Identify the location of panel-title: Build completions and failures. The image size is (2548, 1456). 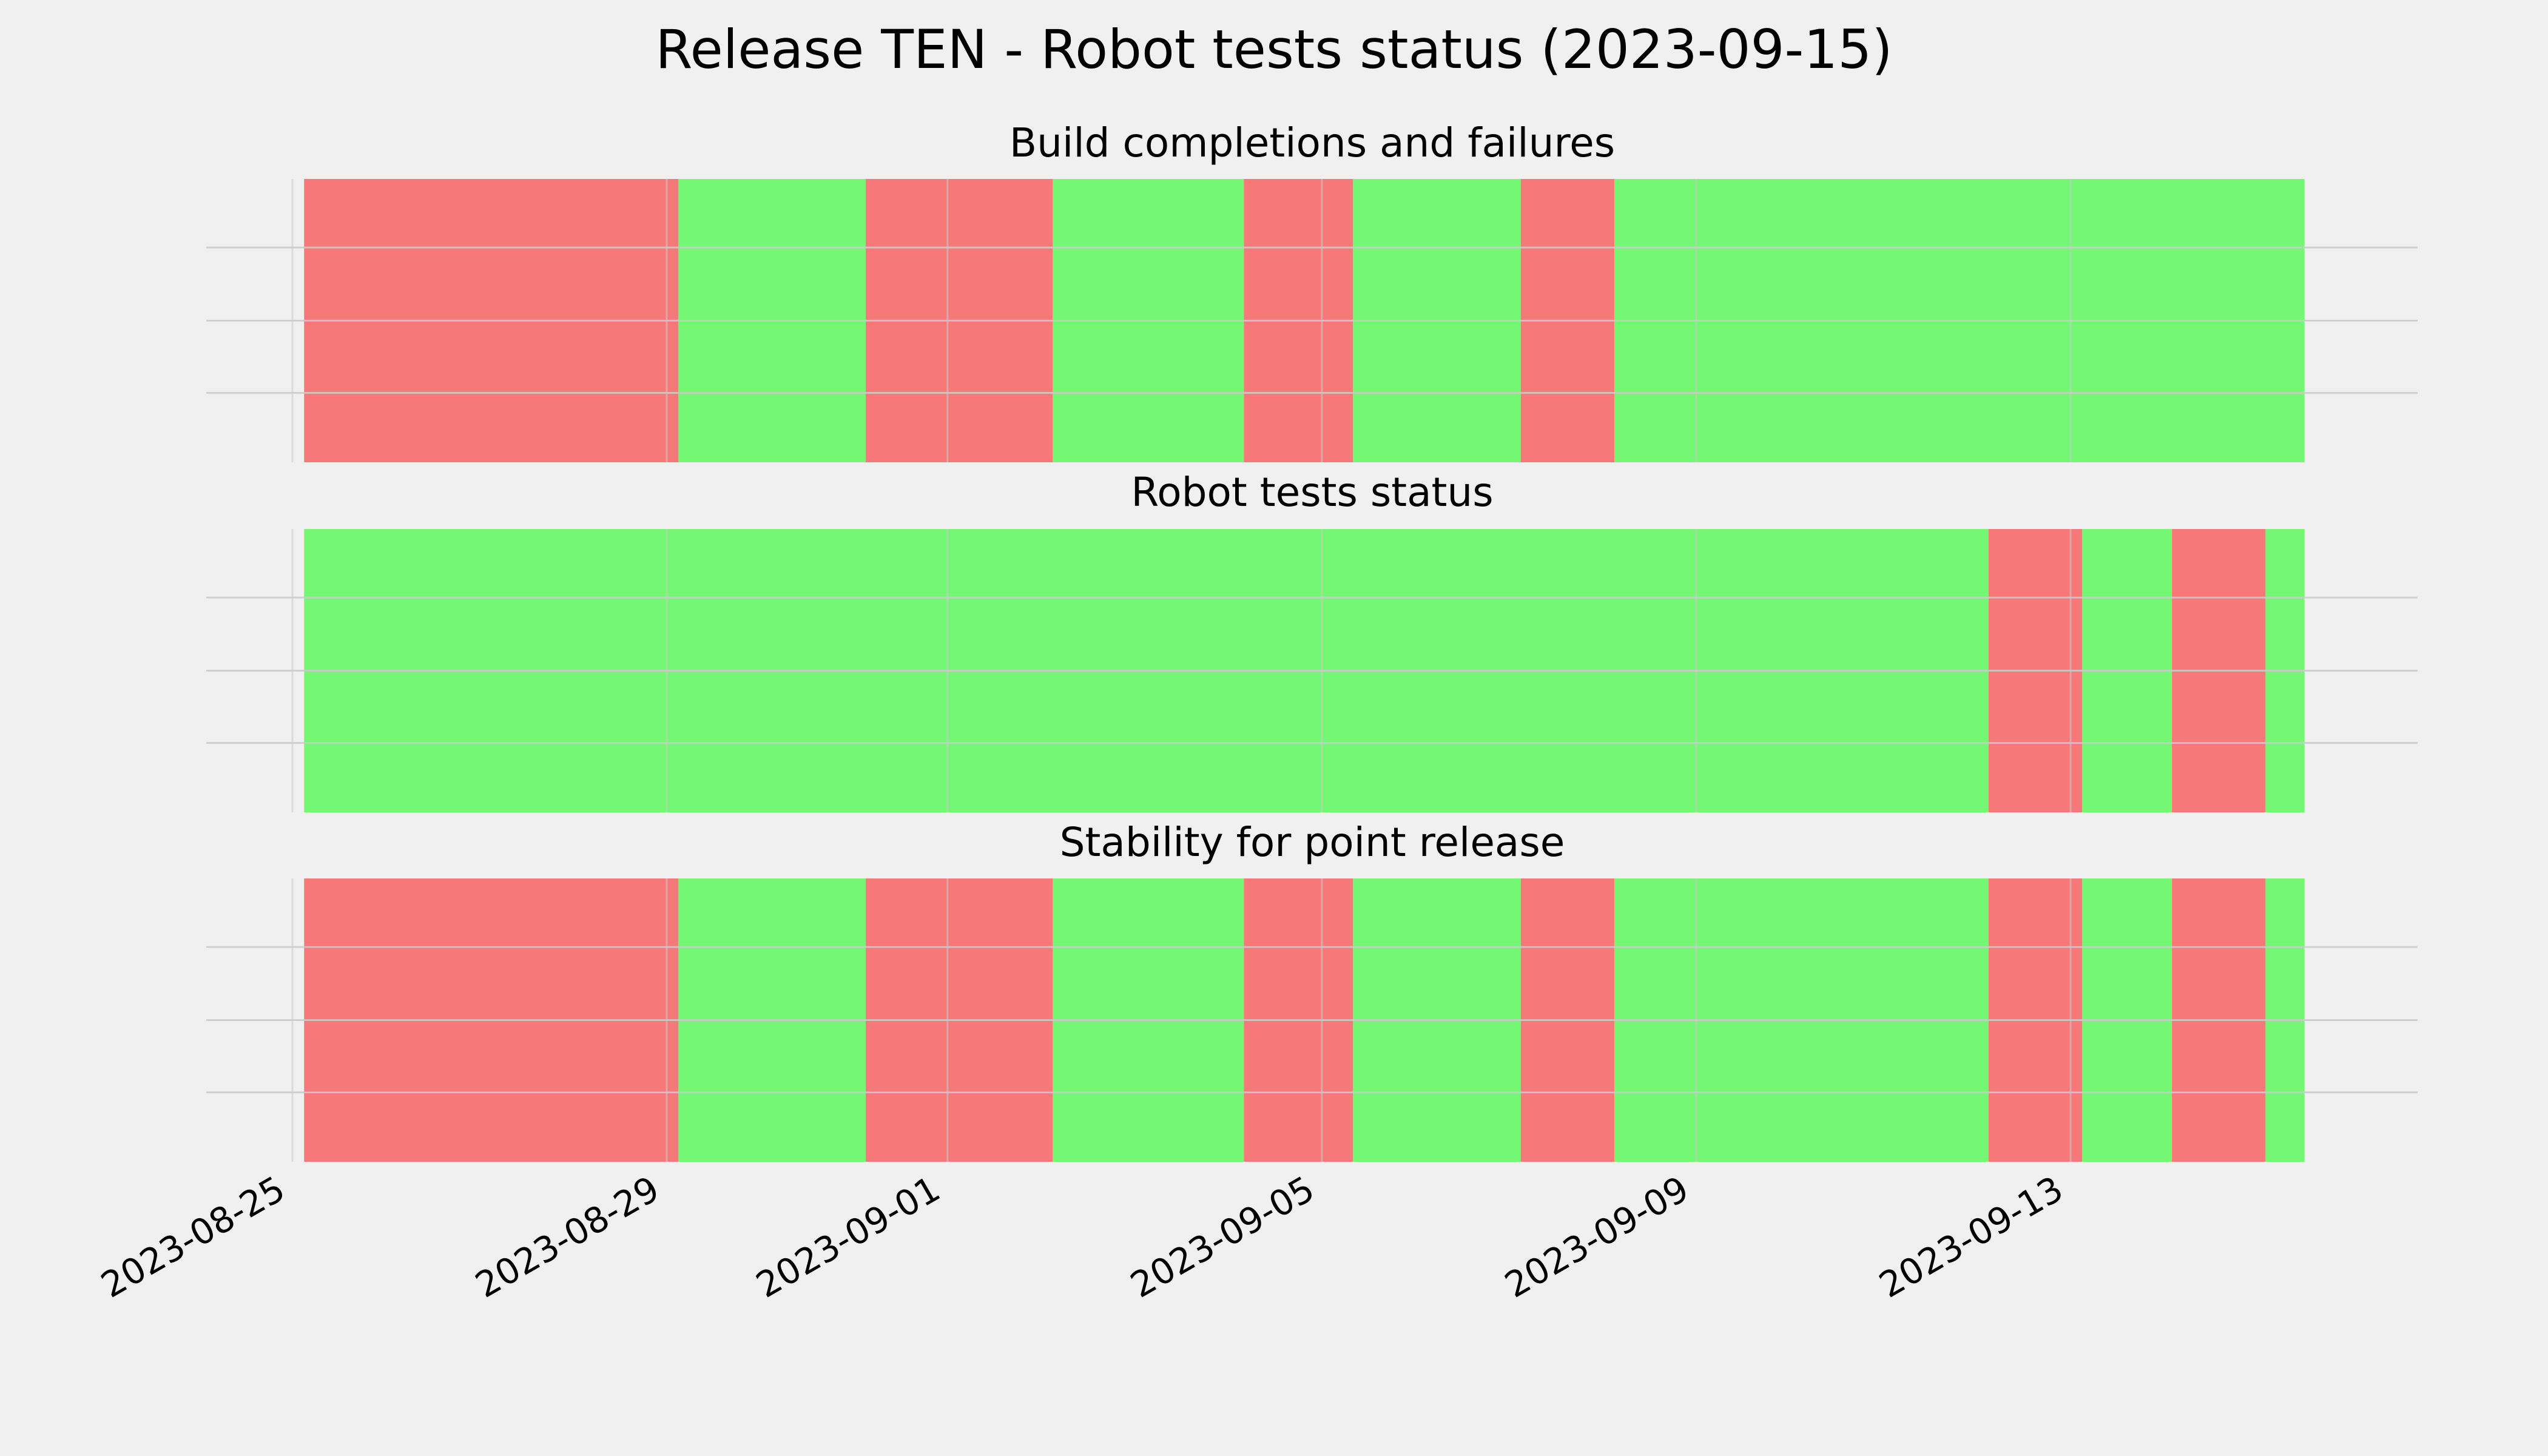
(1312, 143).